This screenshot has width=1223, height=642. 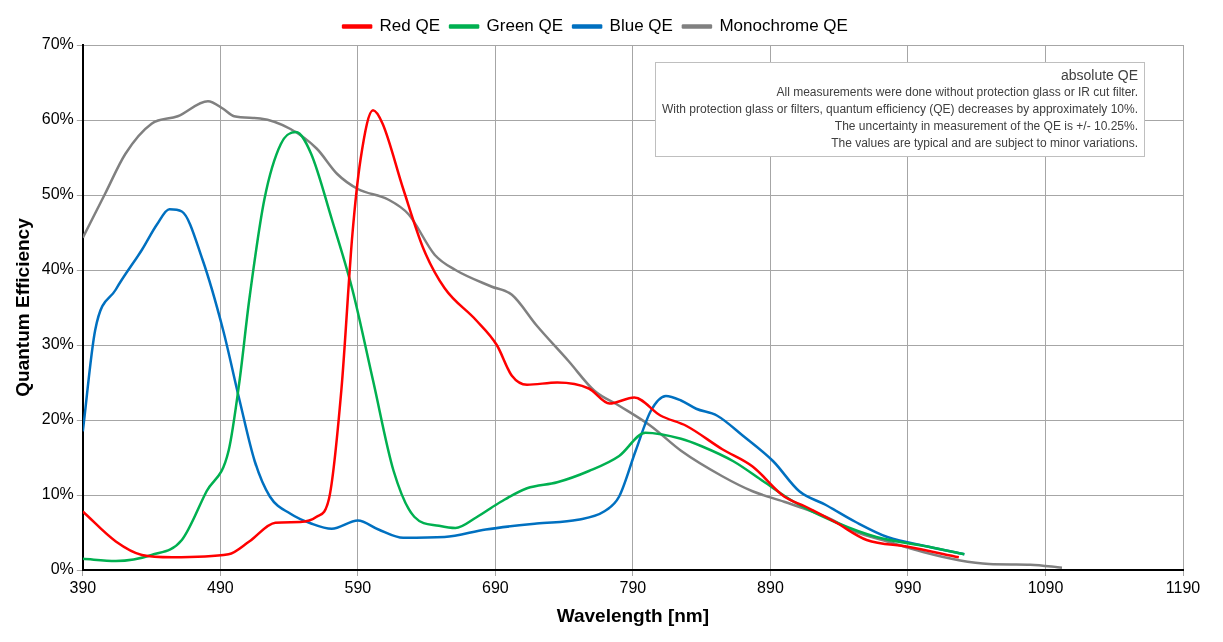 What do you see at coordinates (633, 615) in the screenshot?
I see `x-axis-title: Wavelength [nm]` at bounding box center [633, 615].